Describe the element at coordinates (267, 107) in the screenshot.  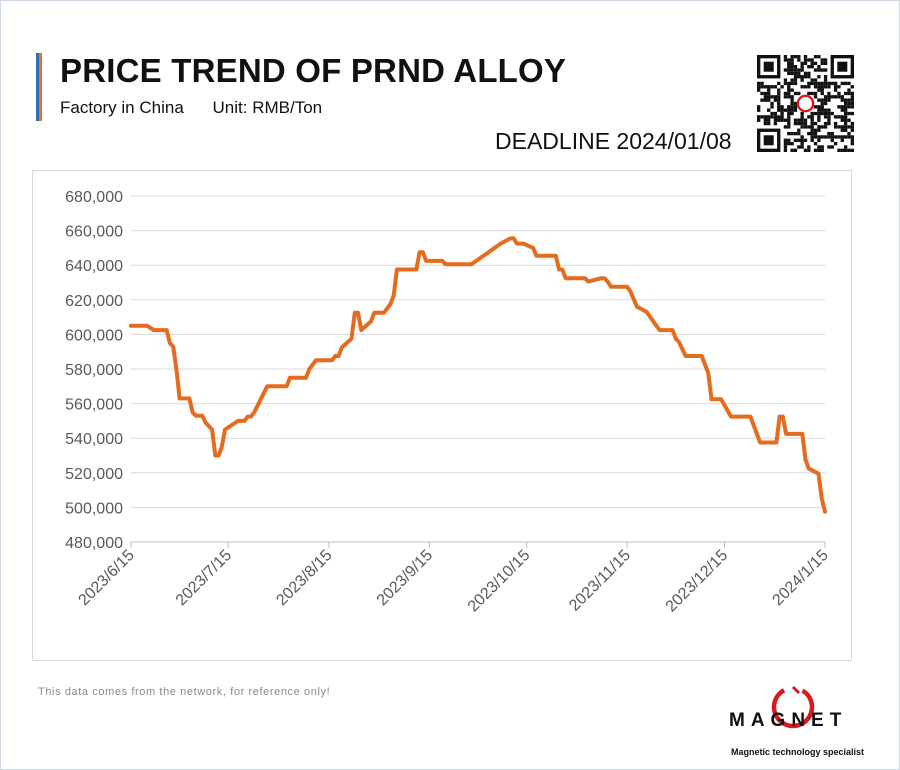
I see `subtitle-unit: Unit: RMB/Ton` at that location.